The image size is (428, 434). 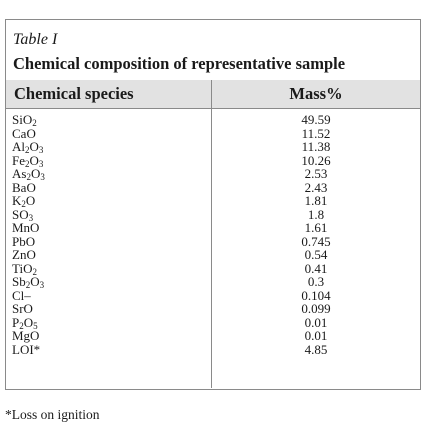 What do you see at coordinates (24, 120) in the screenshot?
I see `species-cell: SiO2` at bounding box center [24, 120].